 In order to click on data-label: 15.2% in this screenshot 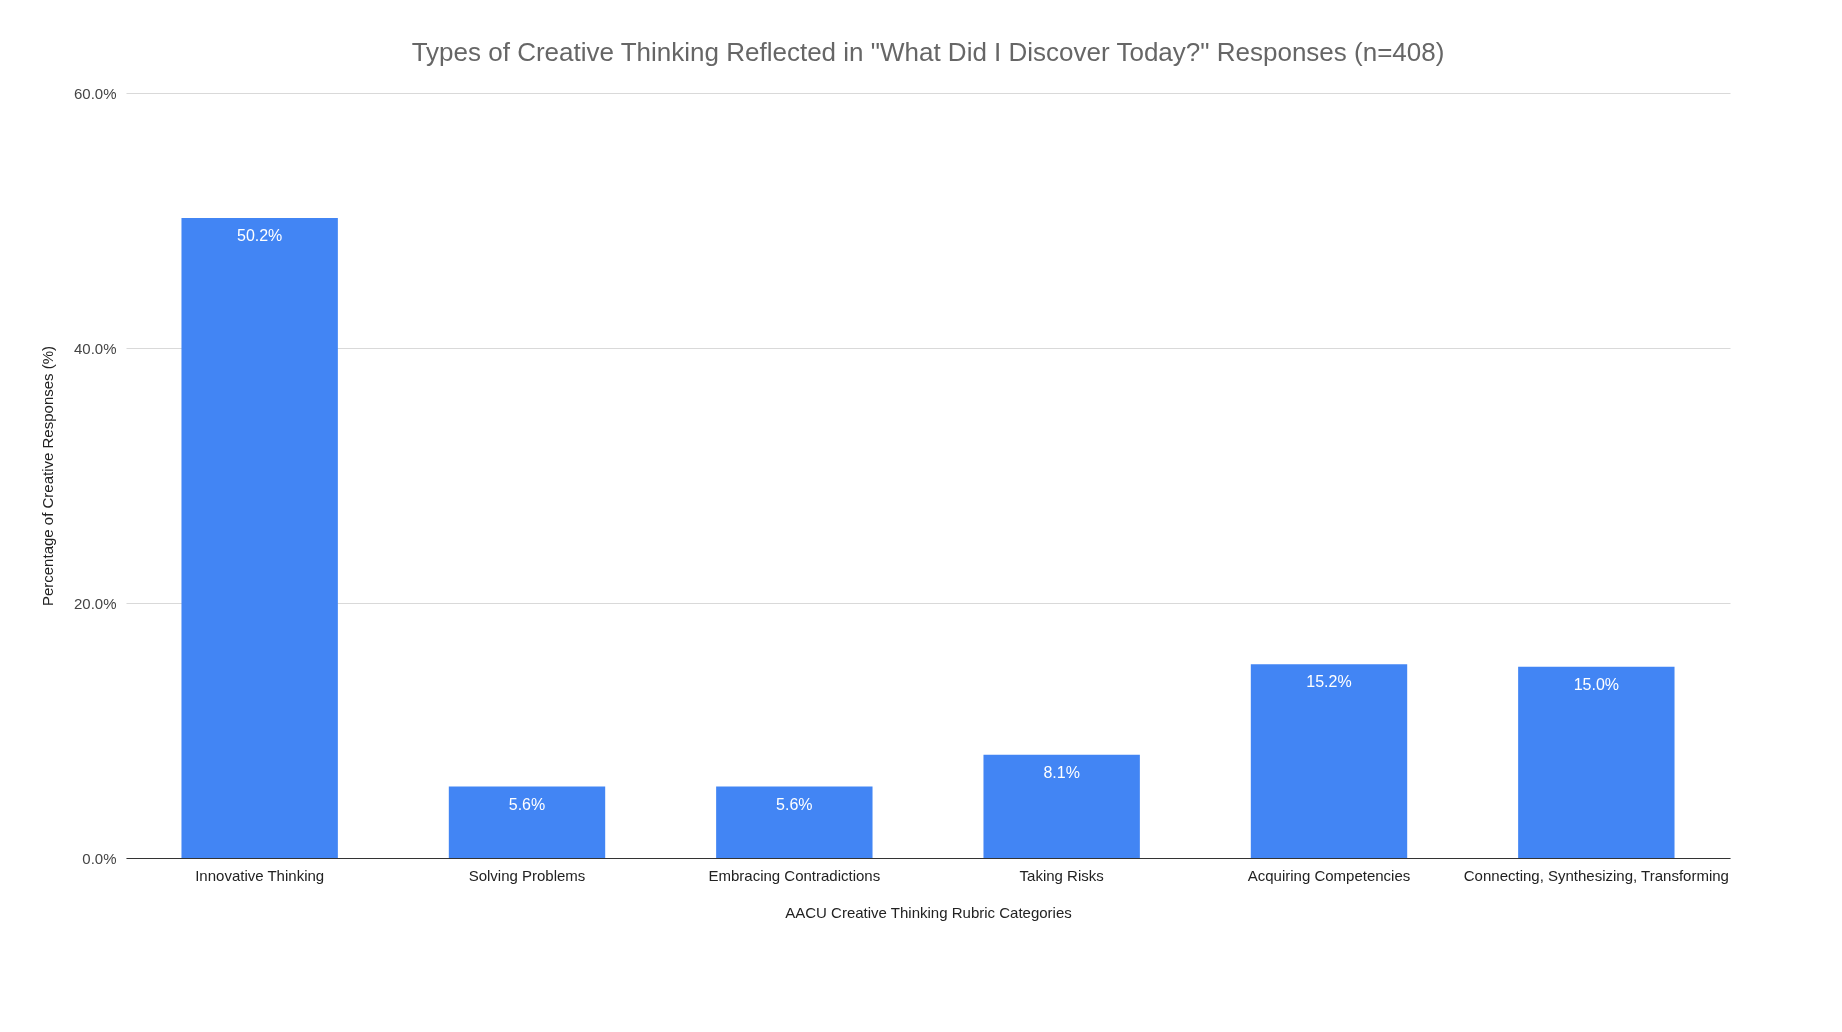, I will do `click(1329, 682)`.